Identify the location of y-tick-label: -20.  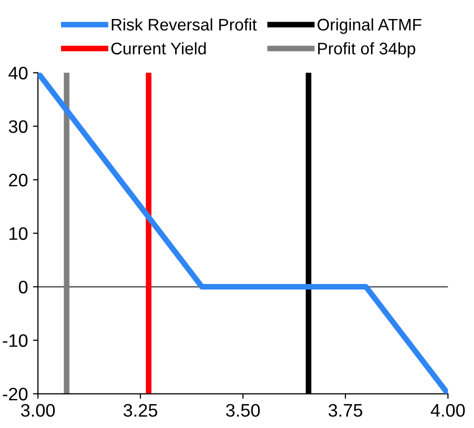
(15, 394).